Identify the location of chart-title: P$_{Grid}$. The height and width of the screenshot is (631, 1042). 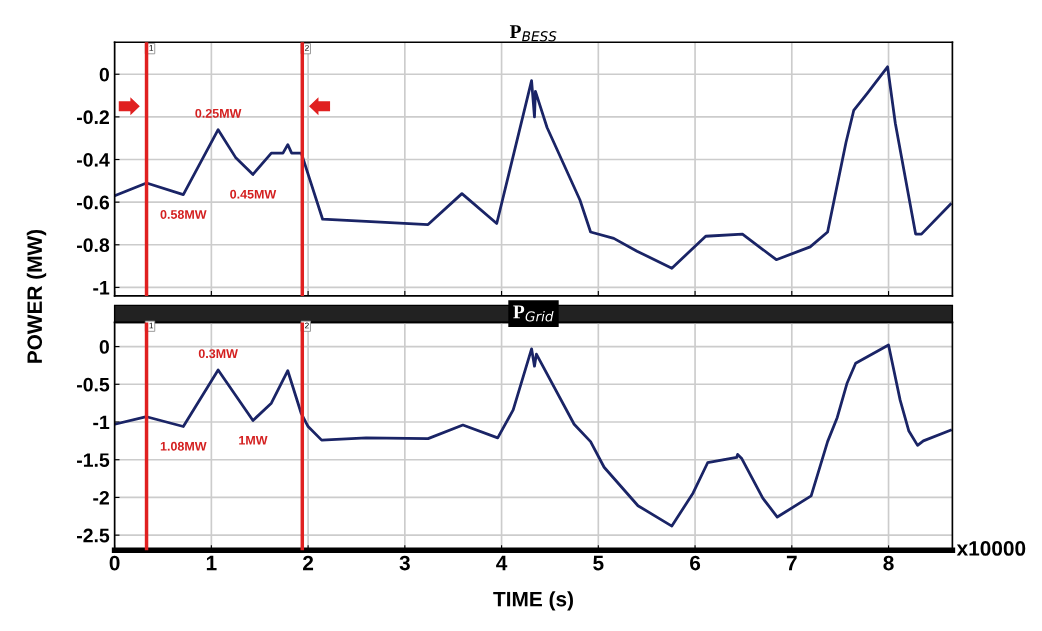
(533, 313).